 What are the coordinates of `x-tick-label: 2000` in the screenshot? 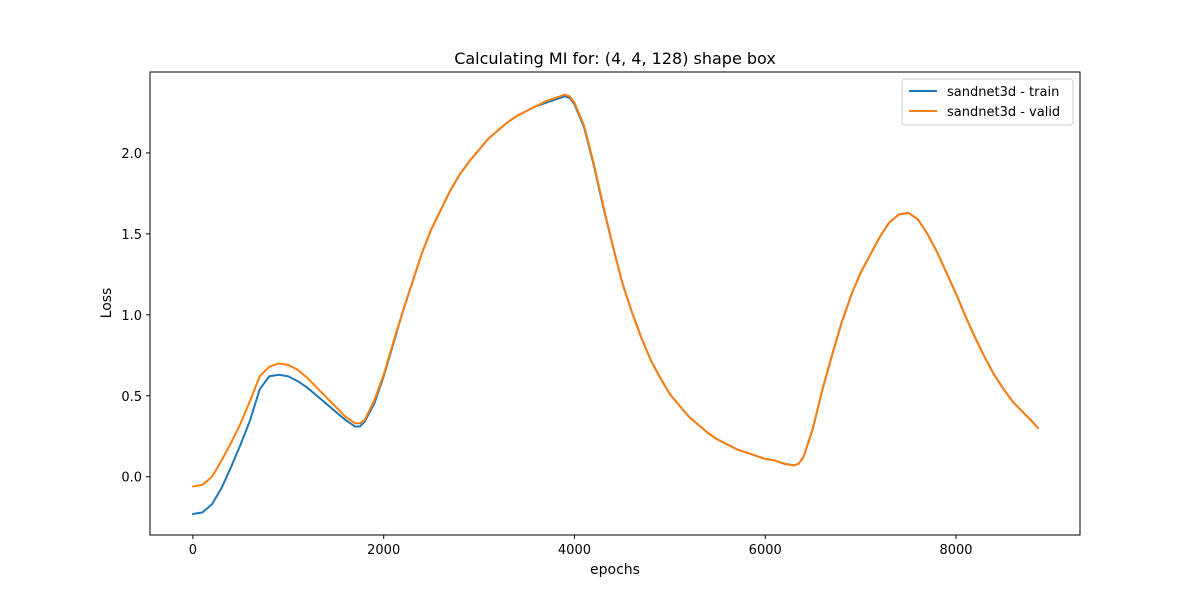 It's located at (383, 550).